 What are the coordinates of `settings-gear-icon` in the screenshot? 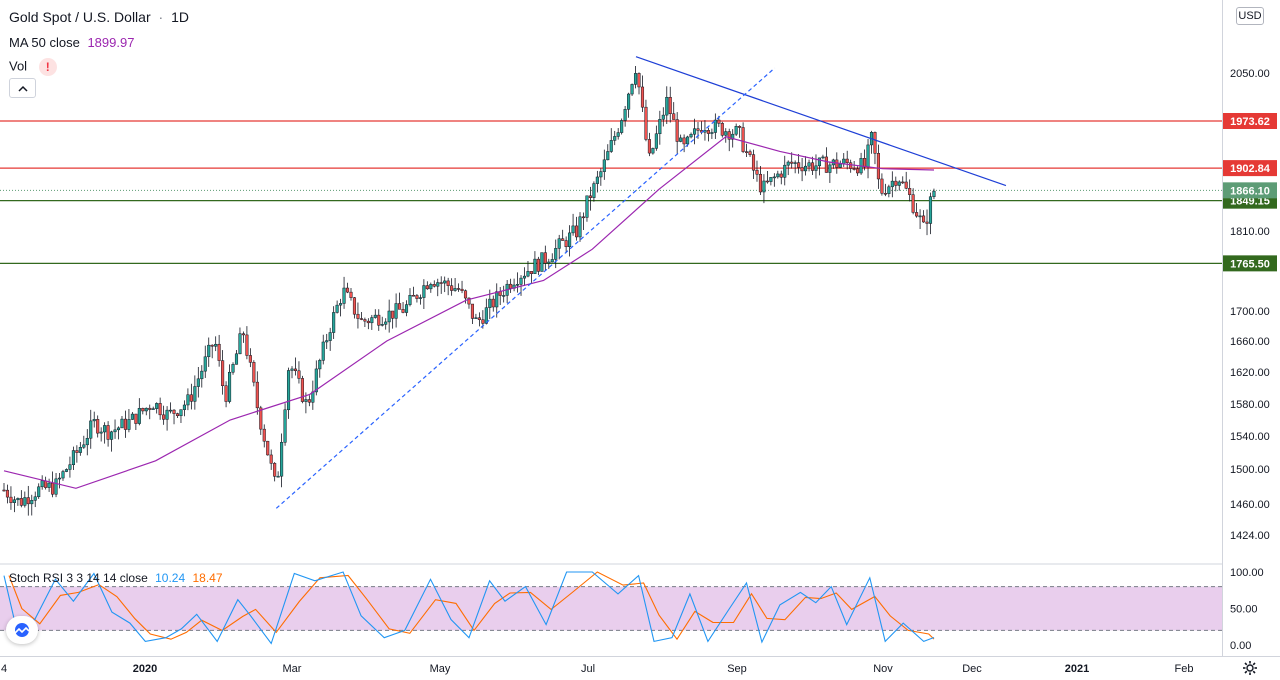 It's located at (1250, 668).